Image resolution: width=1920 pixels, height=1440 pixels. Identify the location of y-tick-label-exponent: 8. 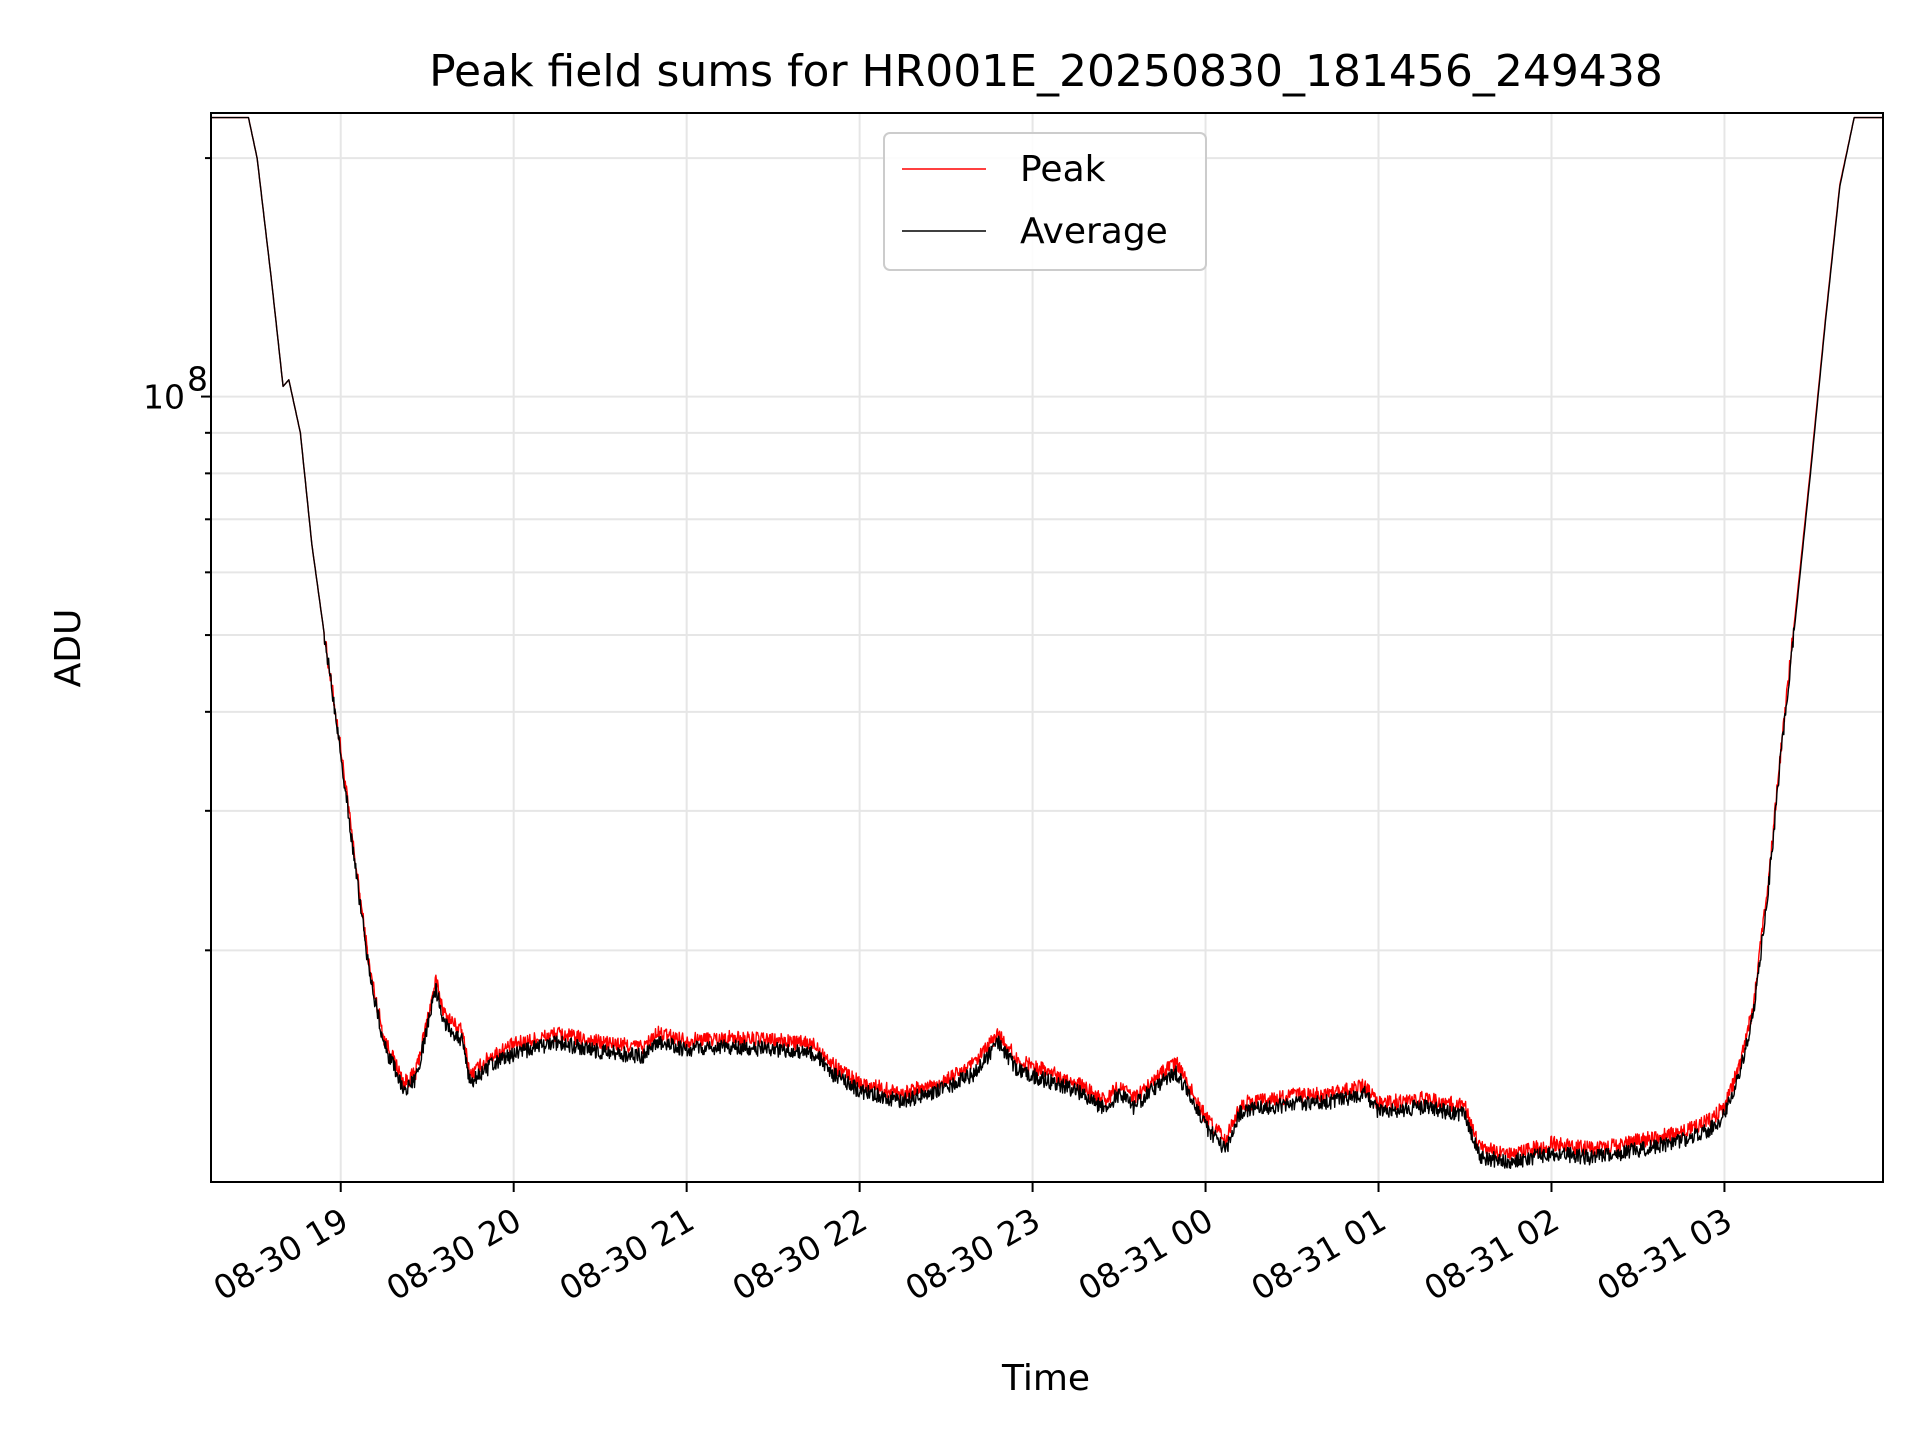
(197, 379).